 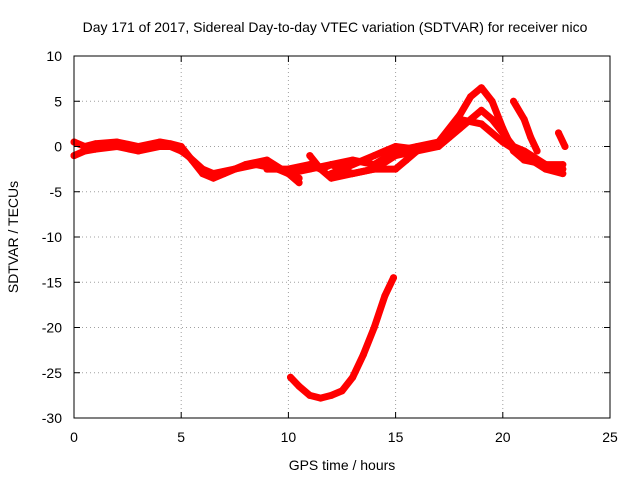 What do you see at coordinates (54, 56) in the screenshot?
I see `y-tick-label: 10` at bounding box center [54, 56].